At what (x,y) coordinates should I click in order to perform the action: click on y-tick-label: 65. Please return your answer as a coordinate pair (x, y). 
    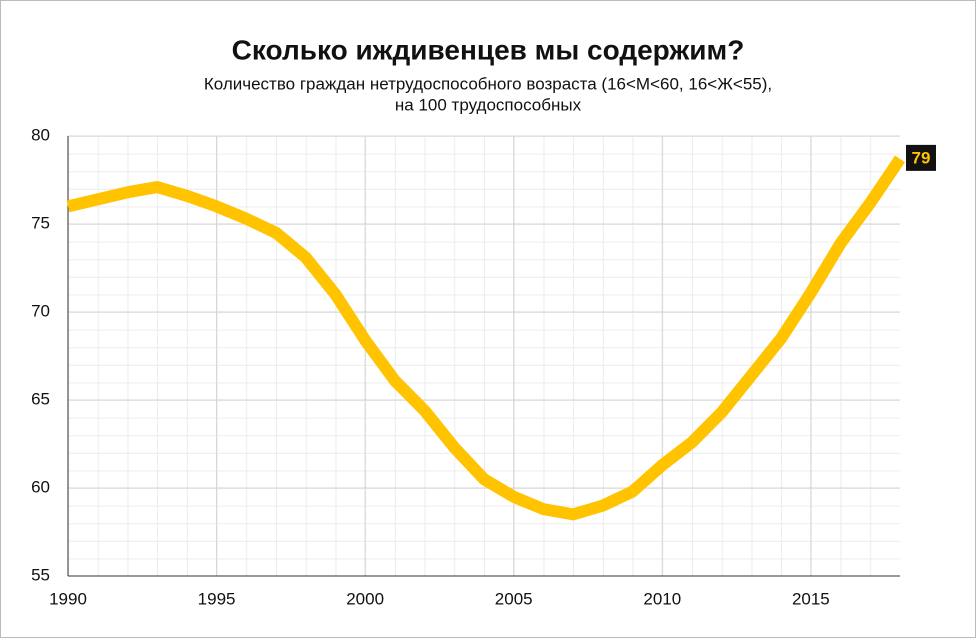
    Looking at the image, I should click on (40, 398).